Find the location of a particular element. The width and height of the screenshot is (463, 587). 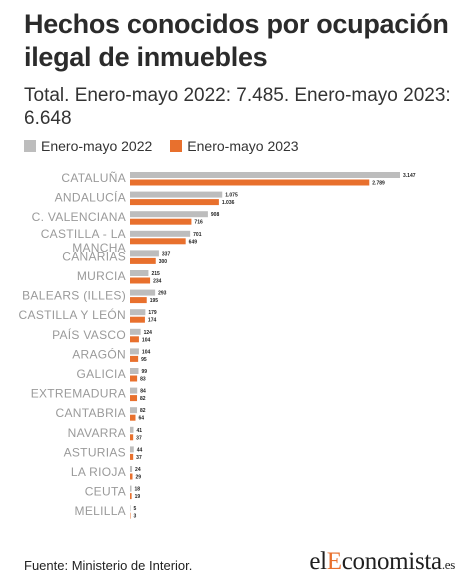

value-label-2023-la-rioja: 29 is located at coordinates (138, 478).